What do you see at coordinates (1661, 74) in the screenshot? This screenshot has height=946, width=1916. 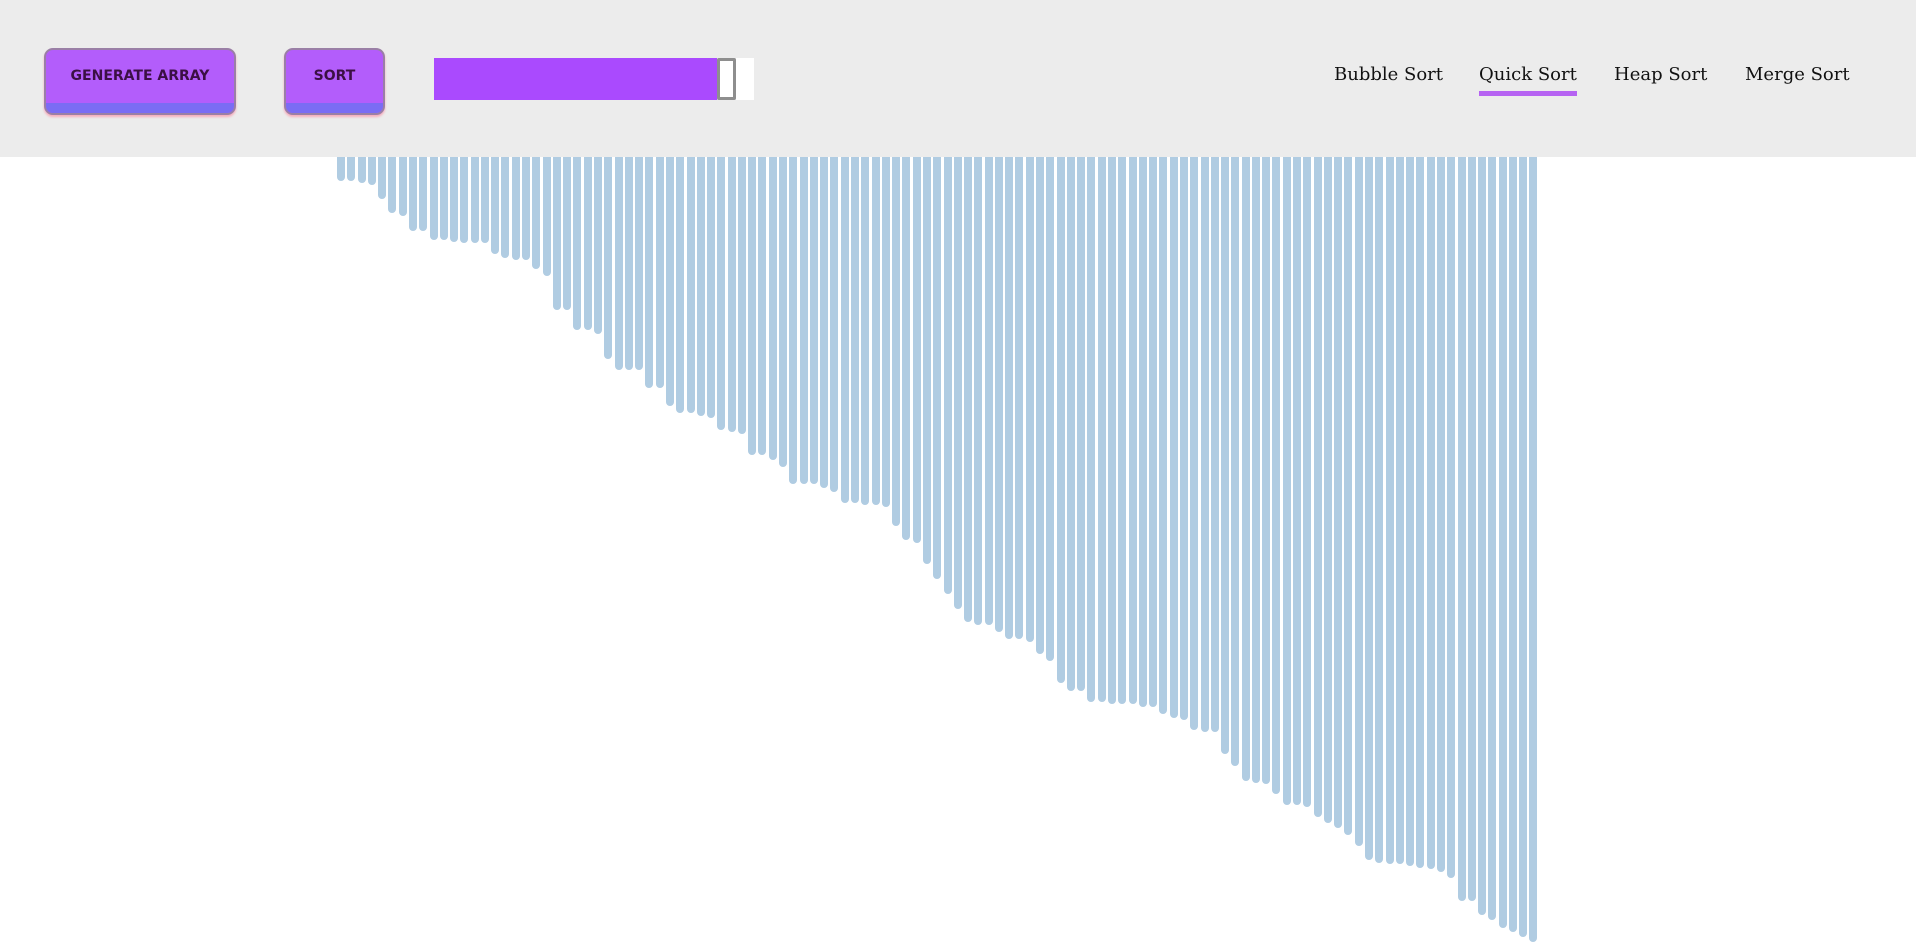 I see `nav-heap-sort: Heap Sort` at bounding box center [1661, 74].